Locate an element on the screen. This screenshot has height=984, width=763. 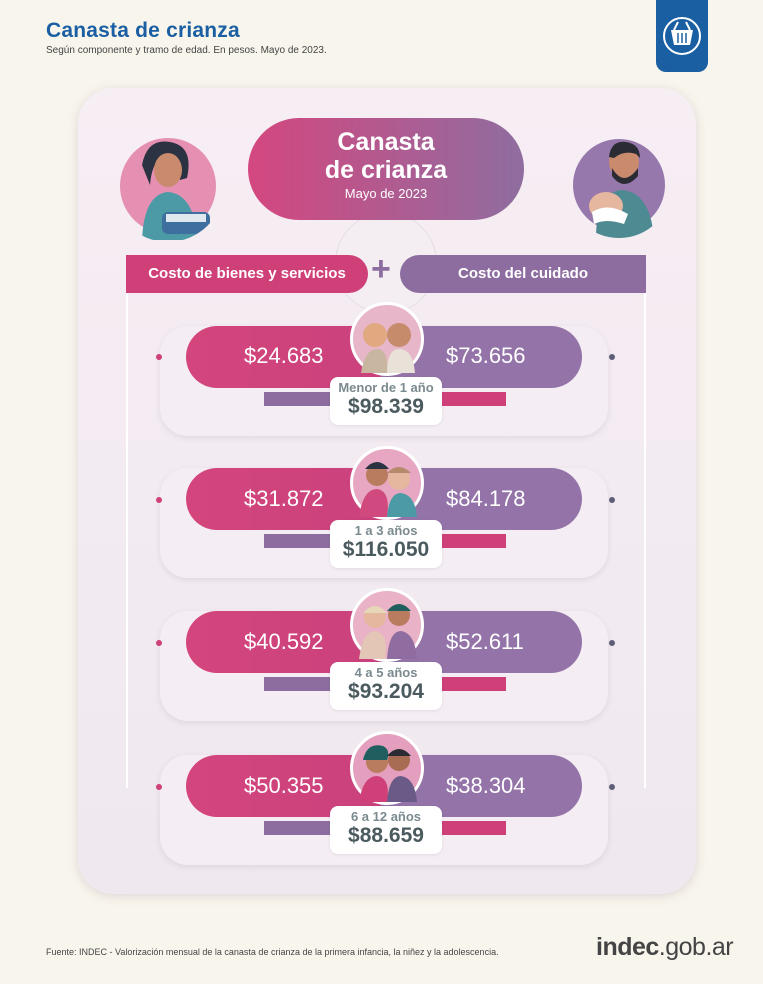
main-title-pill: Canasta de crianza Mayo de 2023 is located at coordinates (386, 169).